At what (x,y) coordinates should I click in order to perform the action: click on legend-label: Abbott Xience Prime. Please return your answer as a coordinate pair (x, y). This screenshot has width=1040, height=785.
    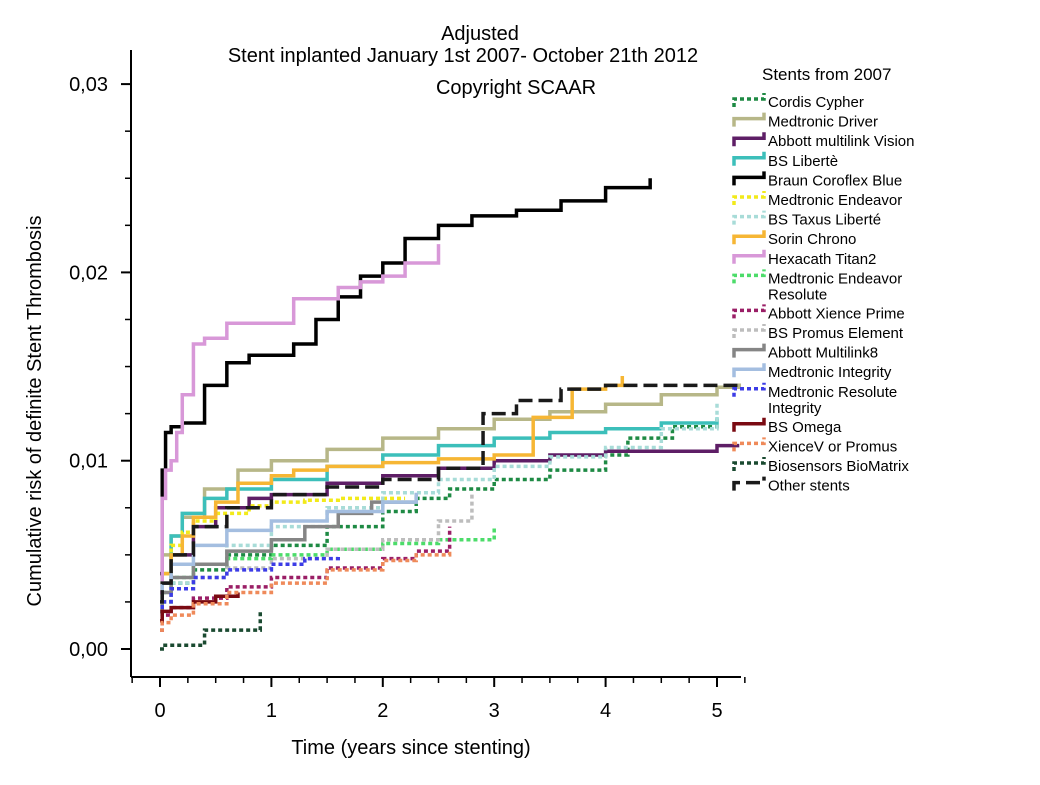
    Looking at the image, I should click on (836, 313).